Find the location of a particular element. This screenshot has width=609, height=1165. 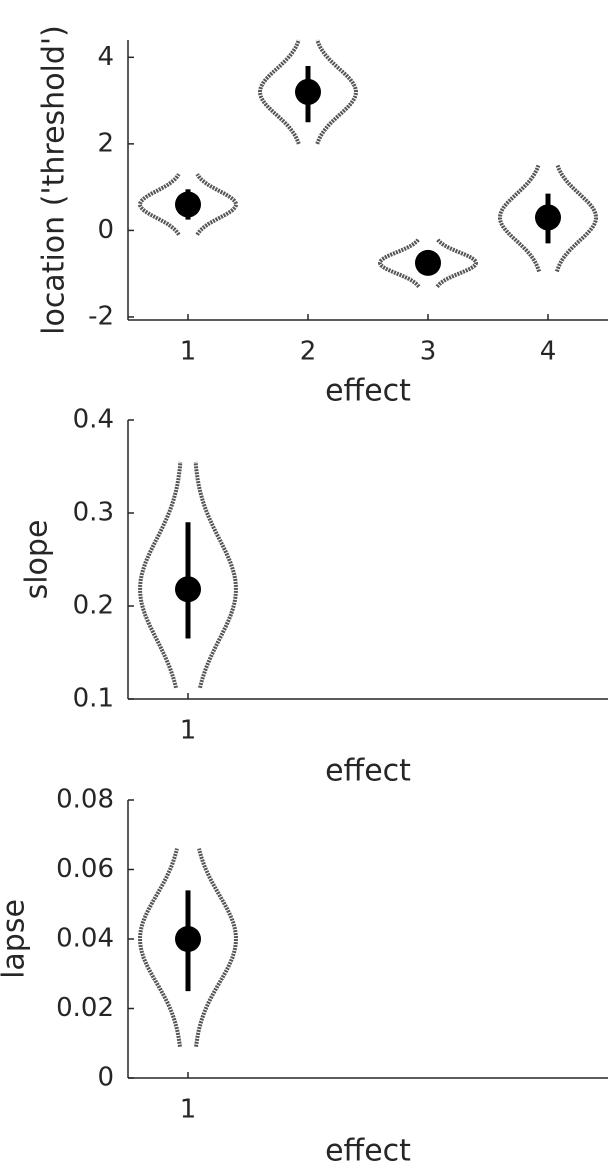

y-tick-label: 0.1 is located at coordinates (93, 699).